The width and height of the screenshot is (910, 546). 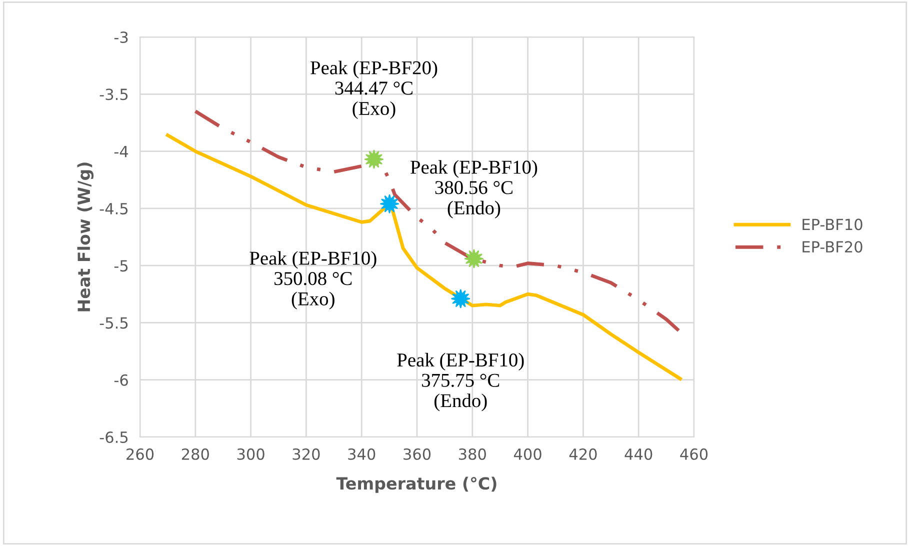 What do you see at coordinates (114, 208) in the screenshot?
I see `y-tick-label: -4.5` at bounding box center [114, 208].